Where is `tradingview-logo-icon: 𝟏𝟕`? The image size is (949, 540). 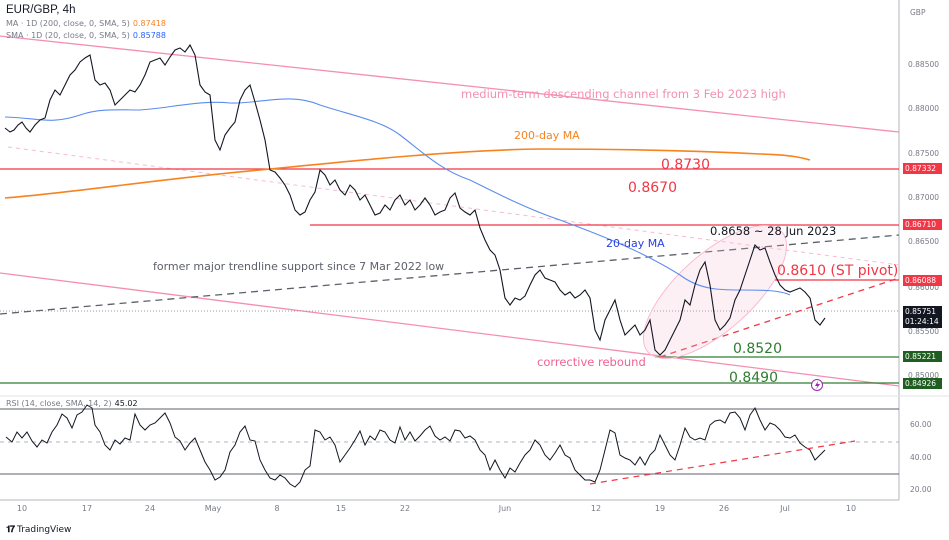
tradingview-logo-icon: 𝟏𝟕 is located at coordinates (10, 530).